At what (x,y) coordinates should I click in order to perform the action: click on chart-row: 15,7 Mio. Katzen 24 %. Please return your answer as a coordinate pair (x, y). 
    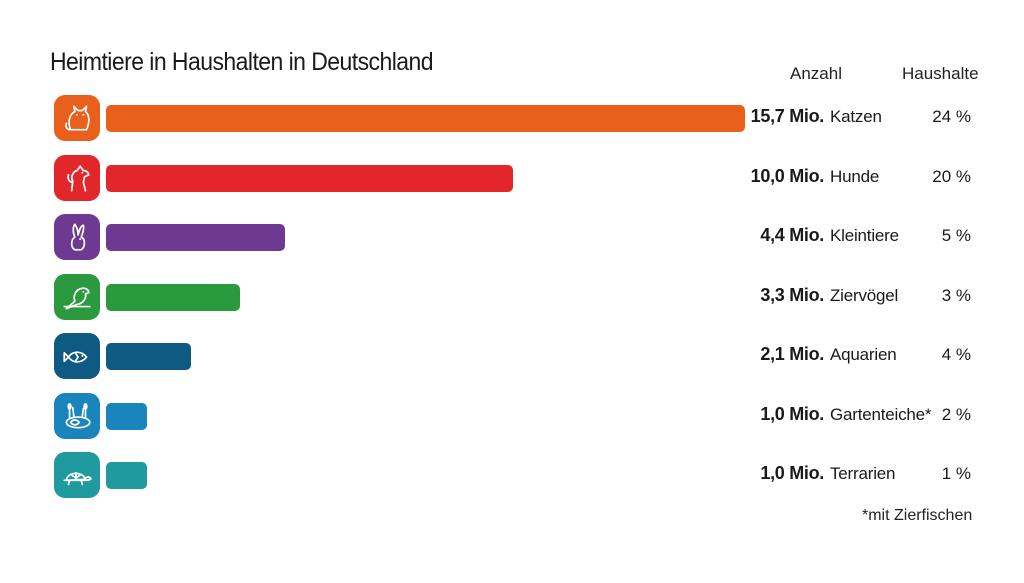
    Looking at the image, I should click on (512, 117).